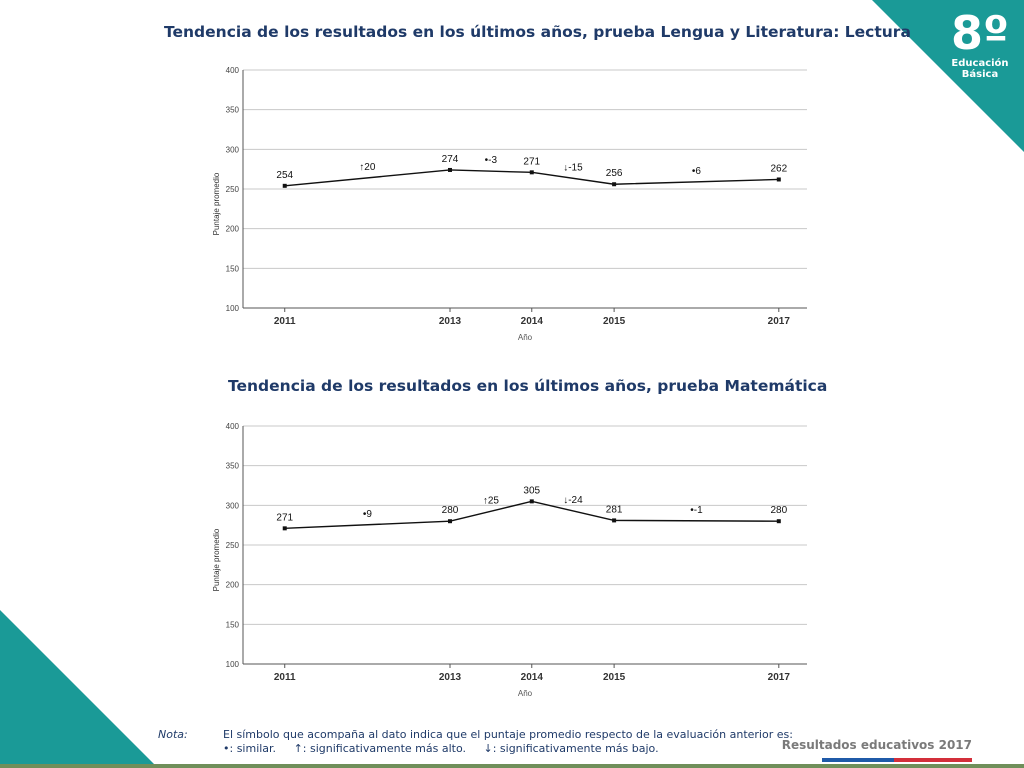 This screenshot has height=768, width=1024. I want to click on grade-level-line1: Educación, so click(980, 63).